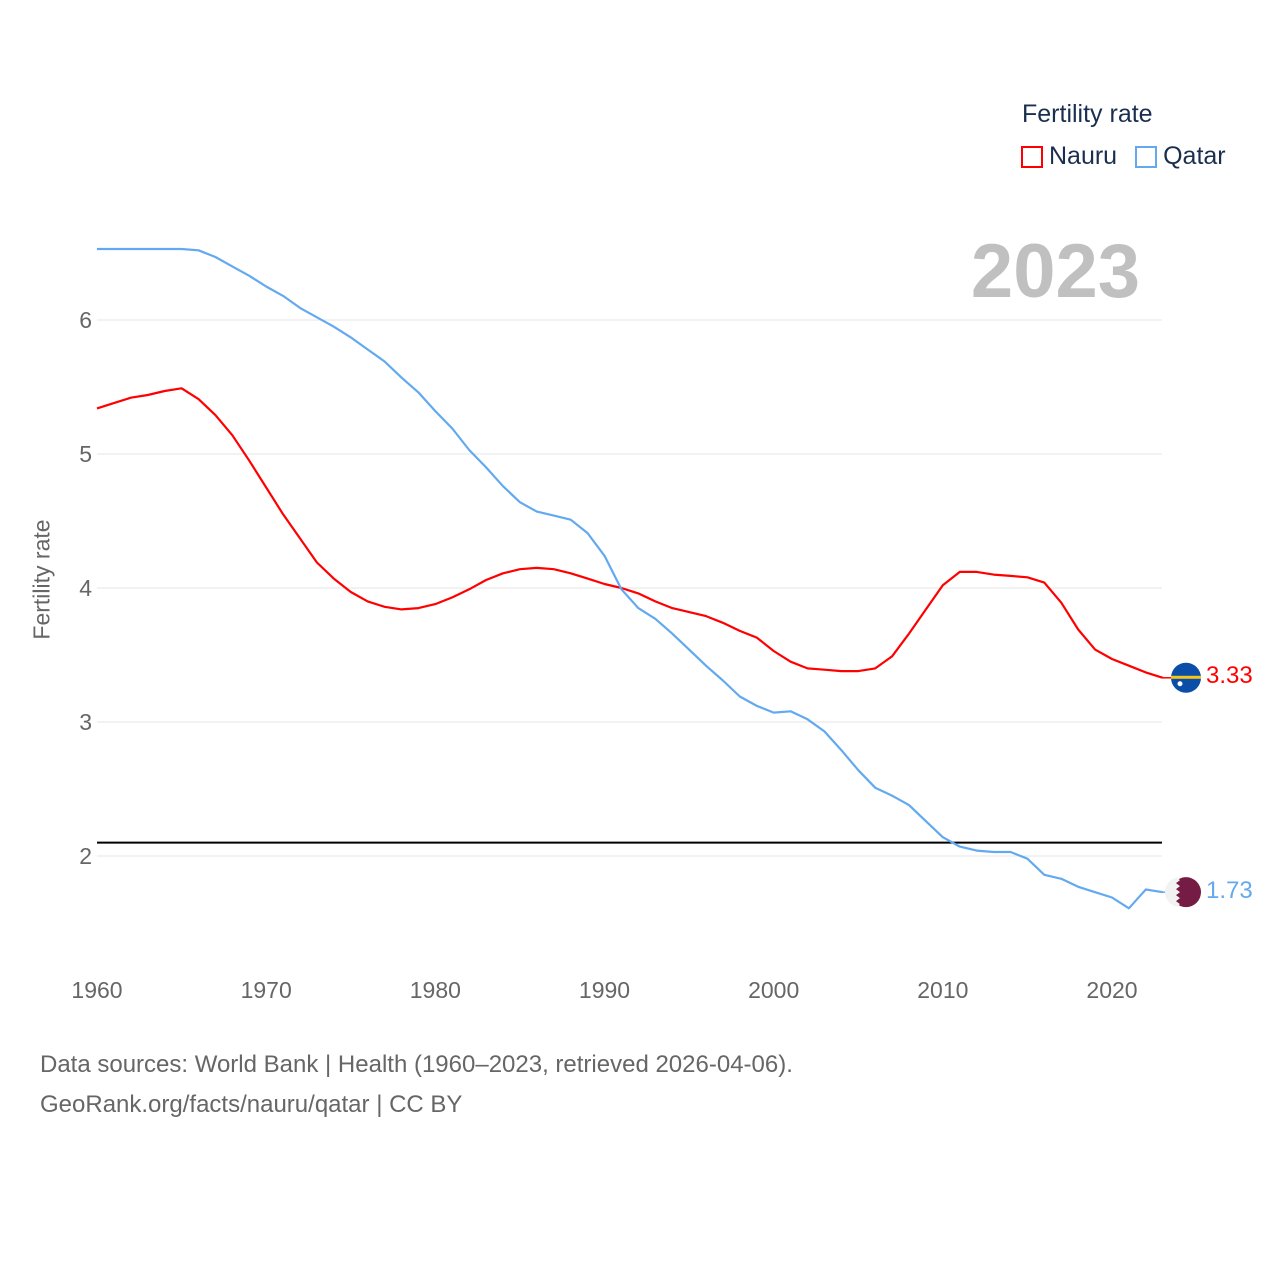  Describe the element at coordinates (1186, 677) in the screenshot. I see `nauru-flag-stripe` at that location.